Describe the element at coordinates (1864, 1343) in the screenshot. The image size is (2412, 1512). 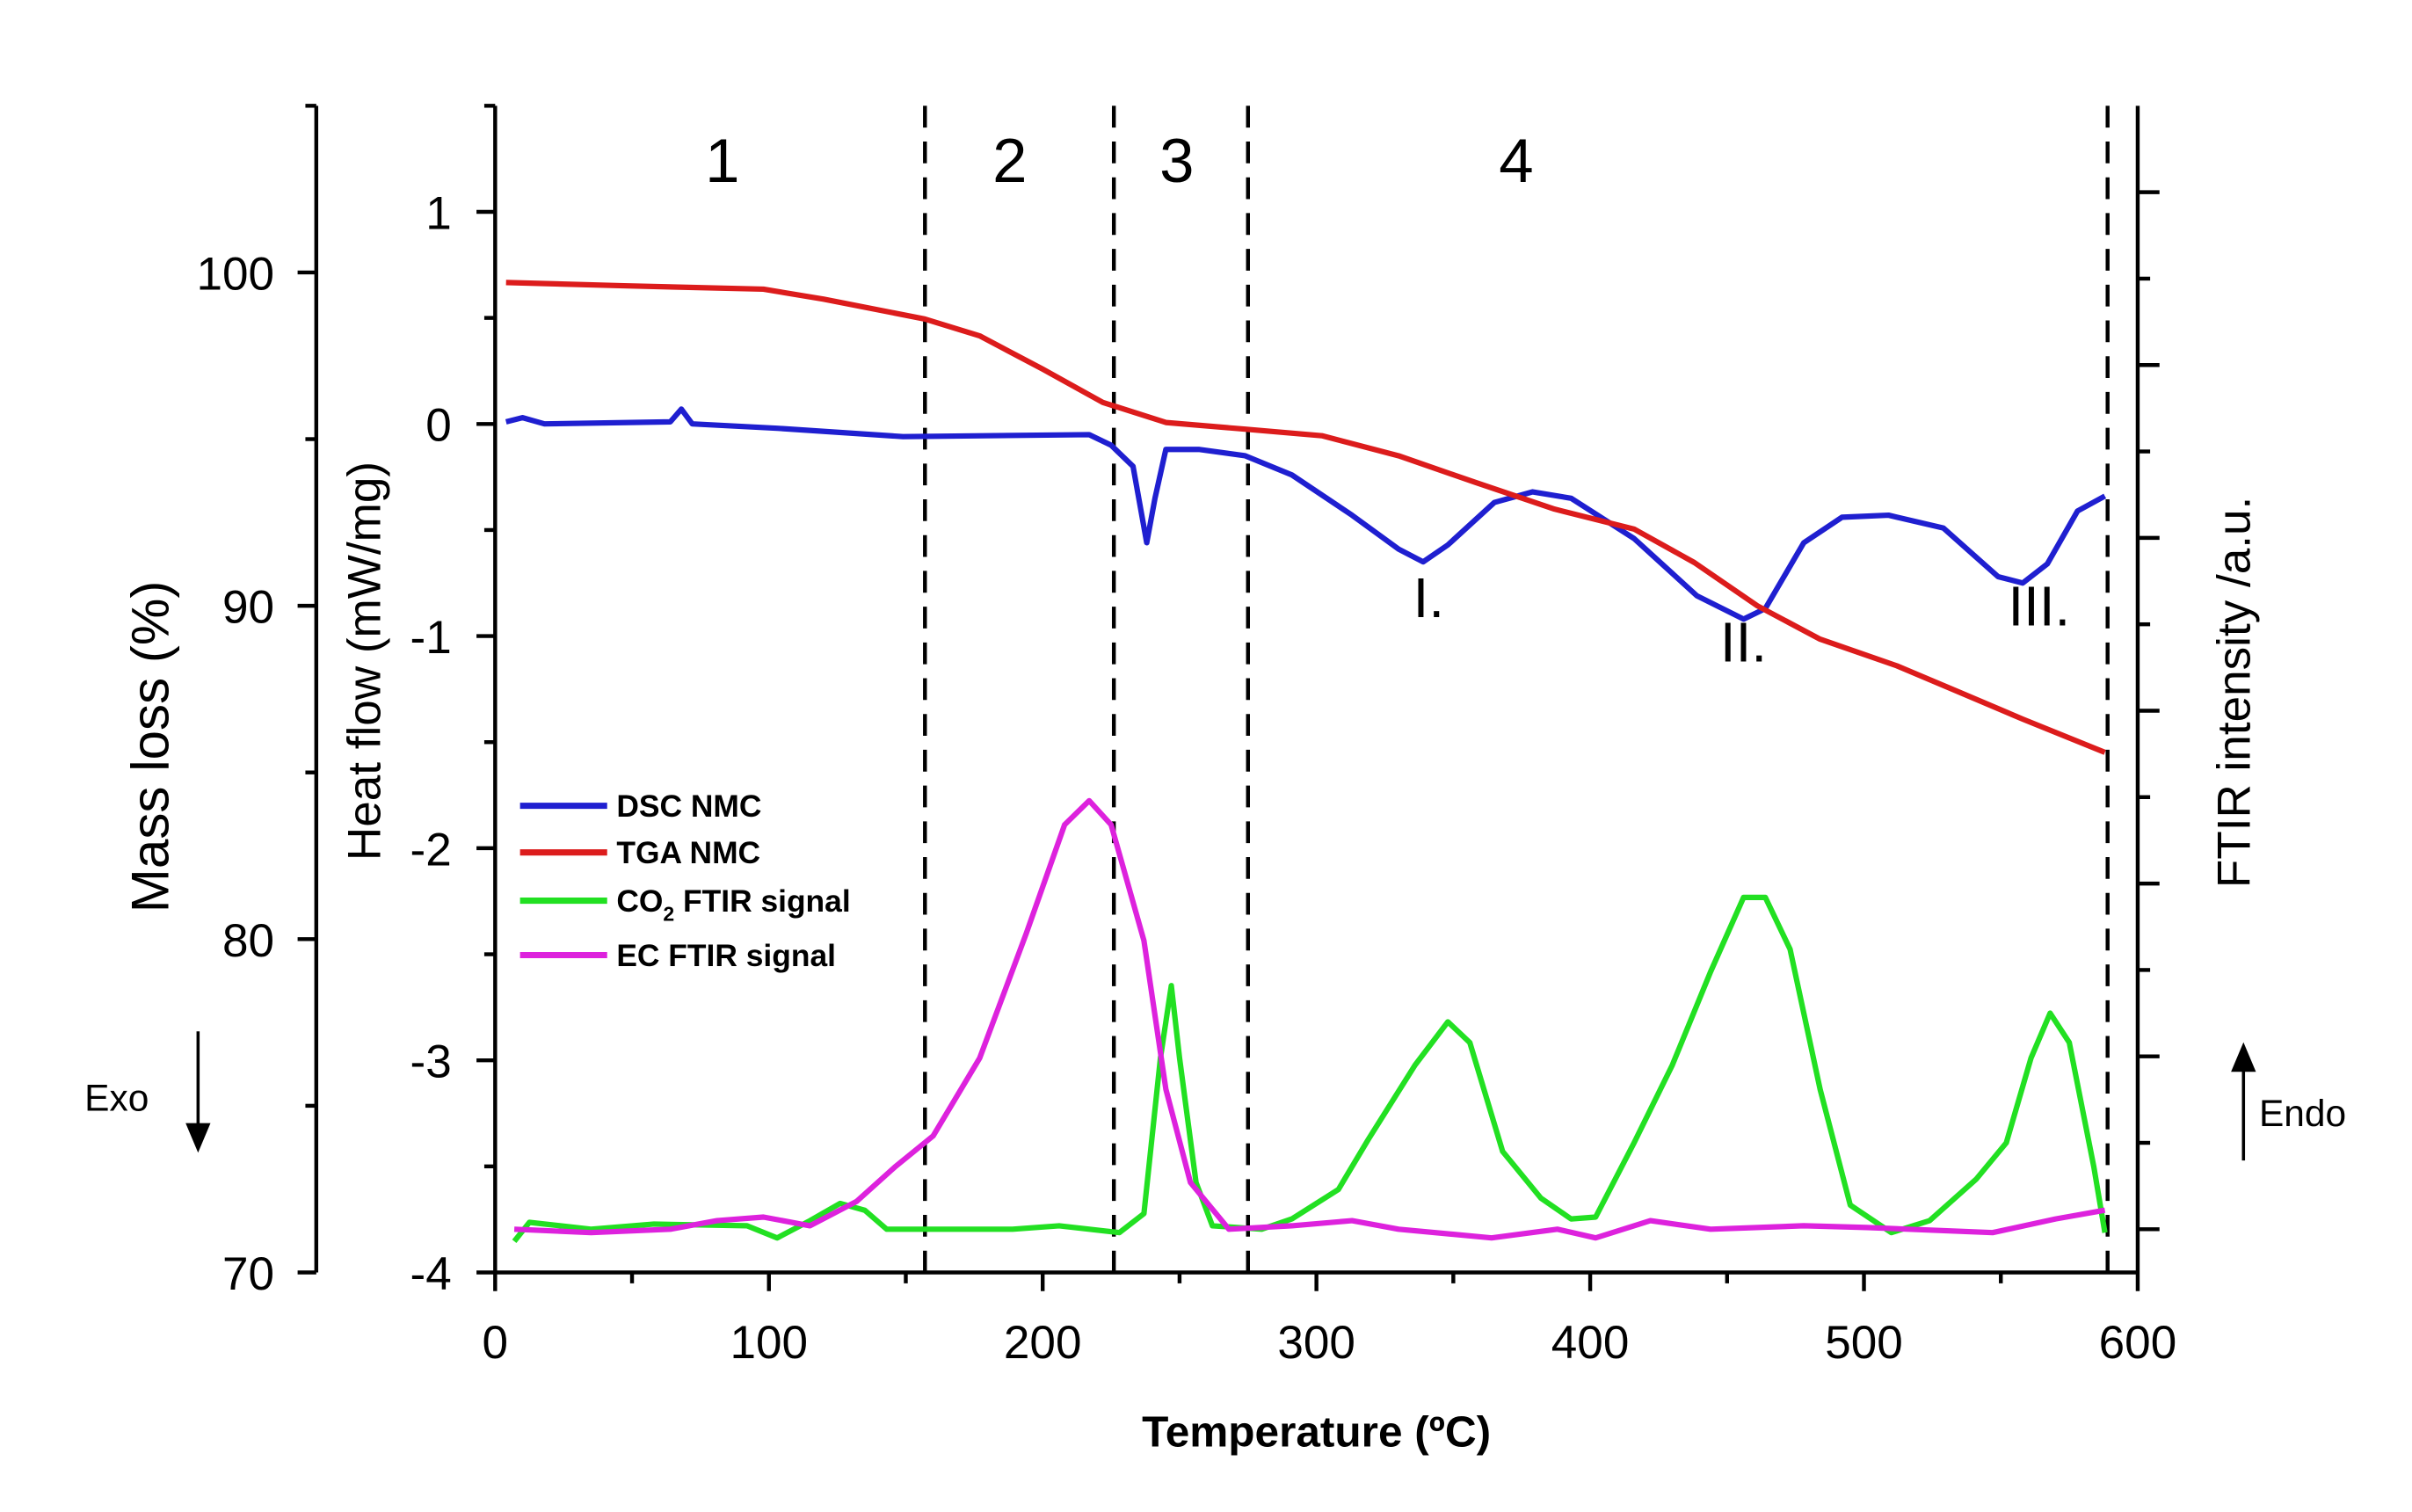
I see `x-tick-label: 500` at that location.